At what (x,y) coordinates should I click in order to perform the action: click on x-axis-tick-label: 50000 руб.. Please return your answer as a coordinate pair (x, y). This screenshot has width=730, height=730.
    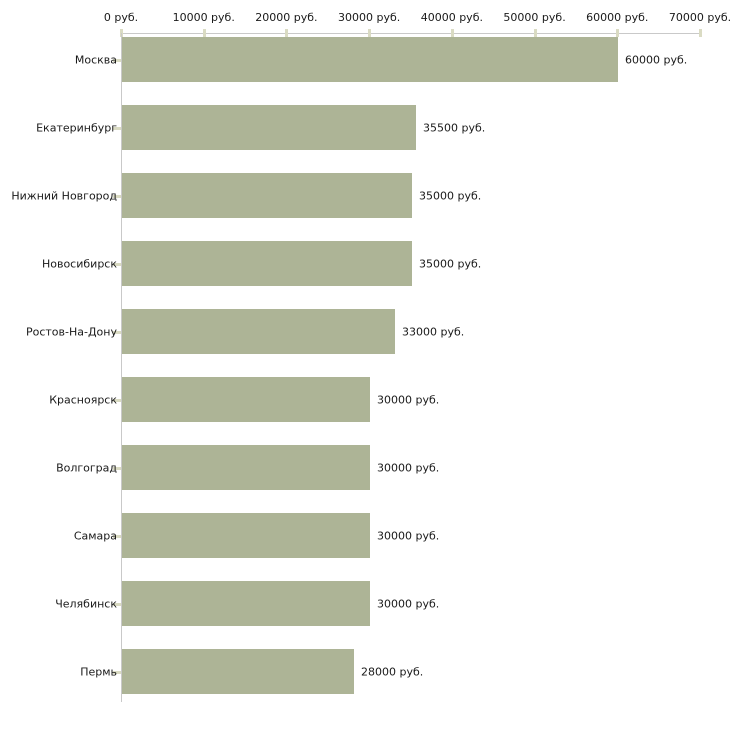
    Looking at the image, I should click on (534, 17).